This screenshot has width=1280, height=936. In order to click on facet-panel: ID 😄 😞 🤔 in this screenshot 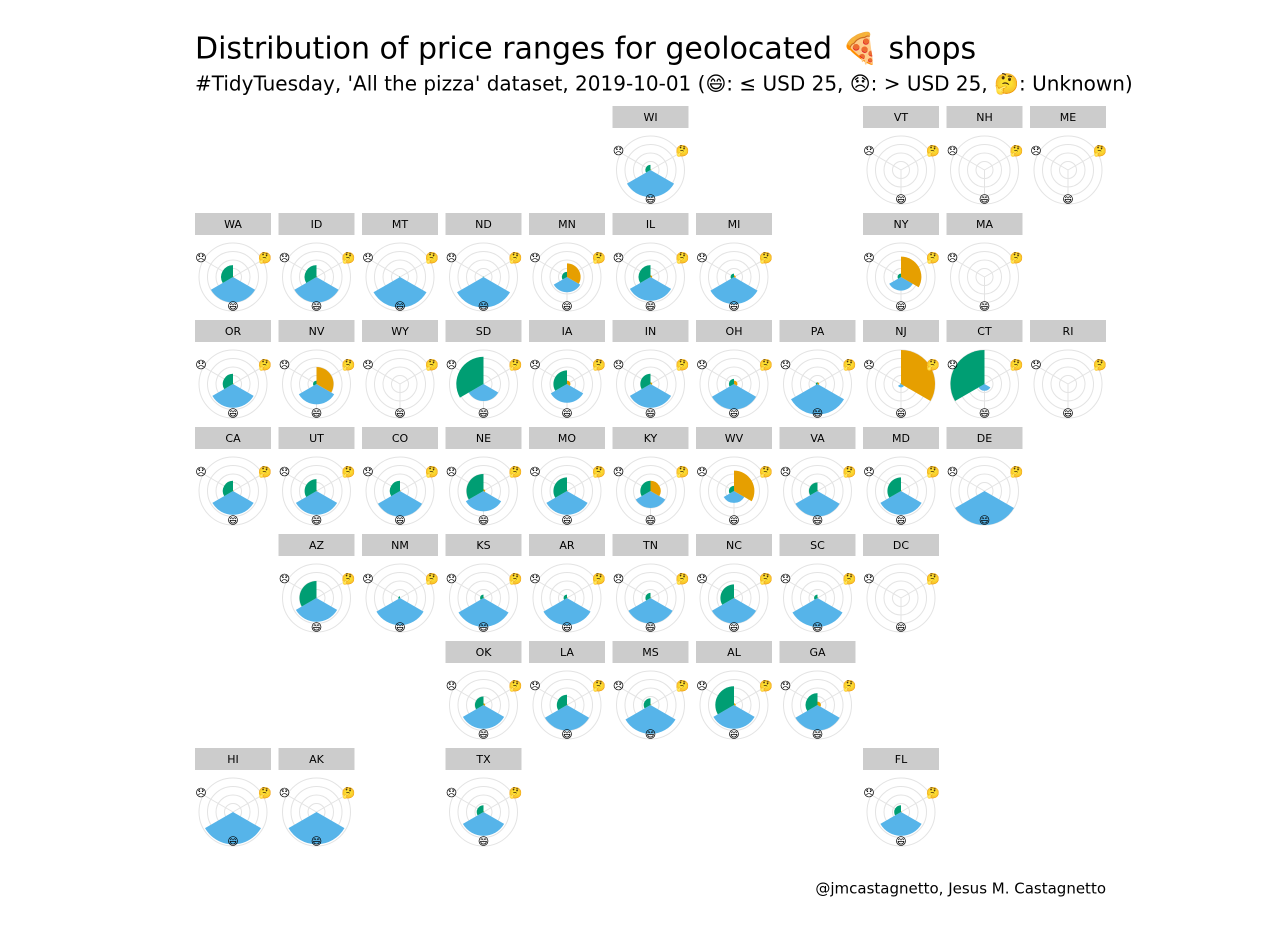, I will do `click(317, 263)`.